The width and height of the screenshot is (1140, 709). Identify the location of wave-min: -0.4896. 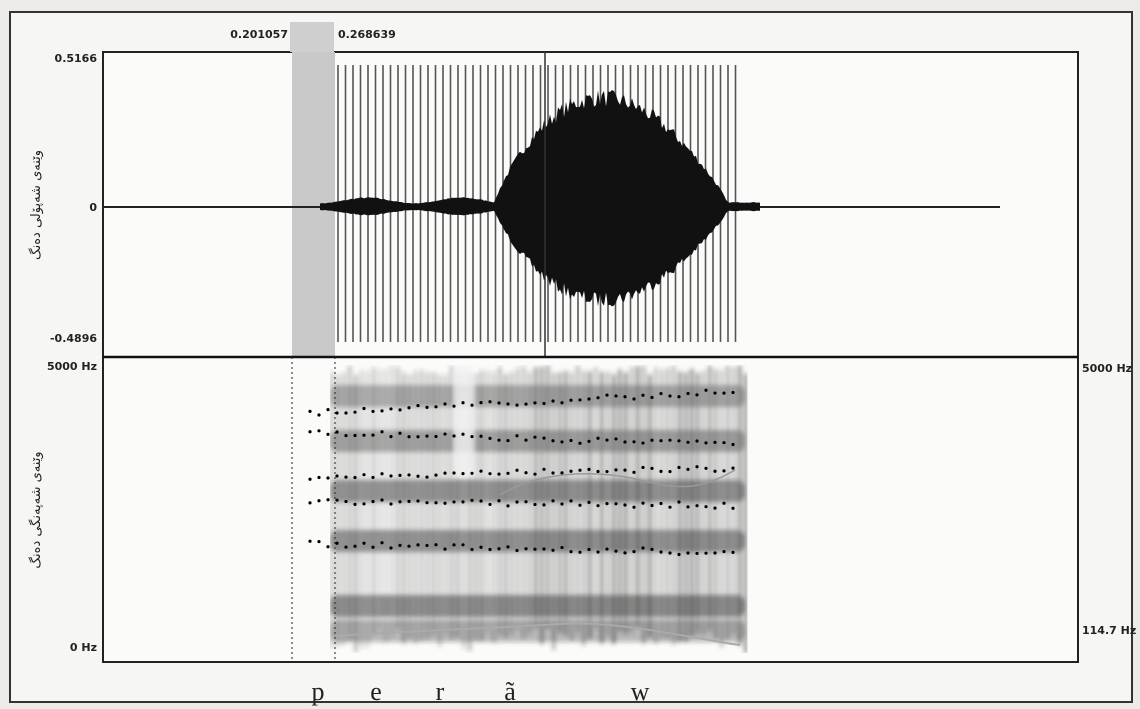
(73, 338).